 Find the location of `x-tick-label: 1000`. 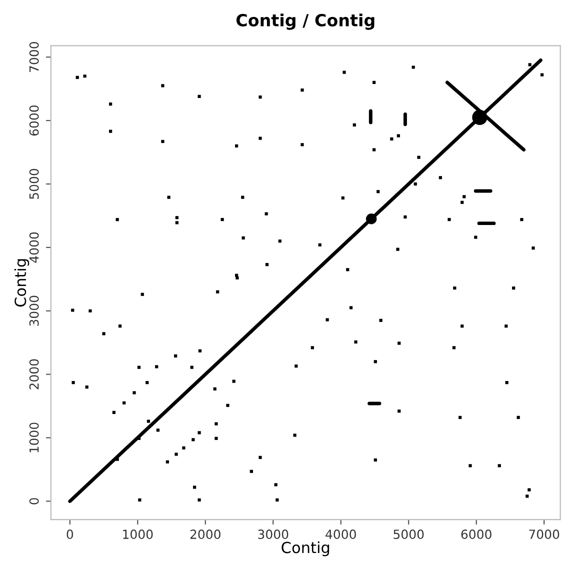

x-tick-label: 1000 is located at coordinates (138, 535).